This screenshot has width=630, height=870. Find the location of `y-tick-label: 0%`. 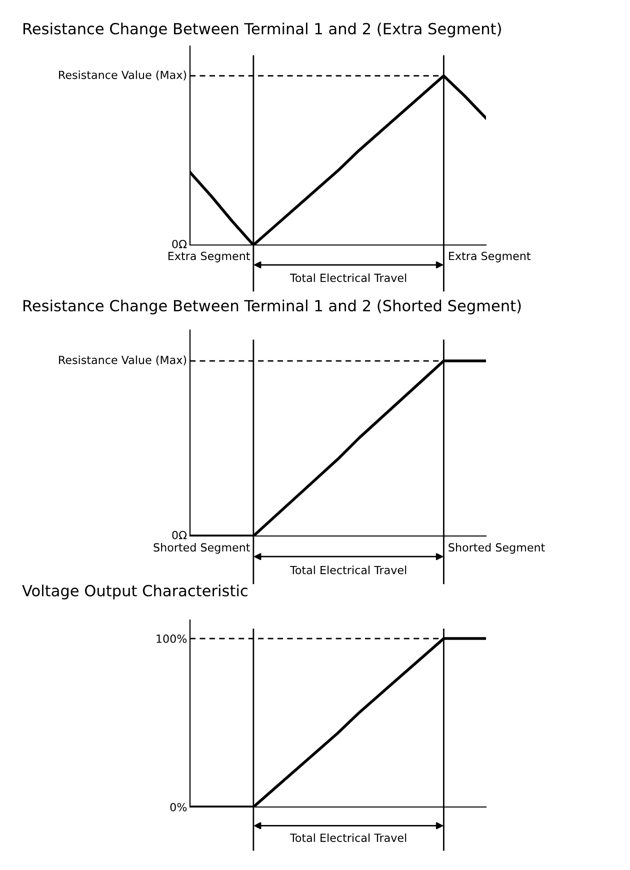

y-tick-label: 0% is located at coordinates (178, 807).